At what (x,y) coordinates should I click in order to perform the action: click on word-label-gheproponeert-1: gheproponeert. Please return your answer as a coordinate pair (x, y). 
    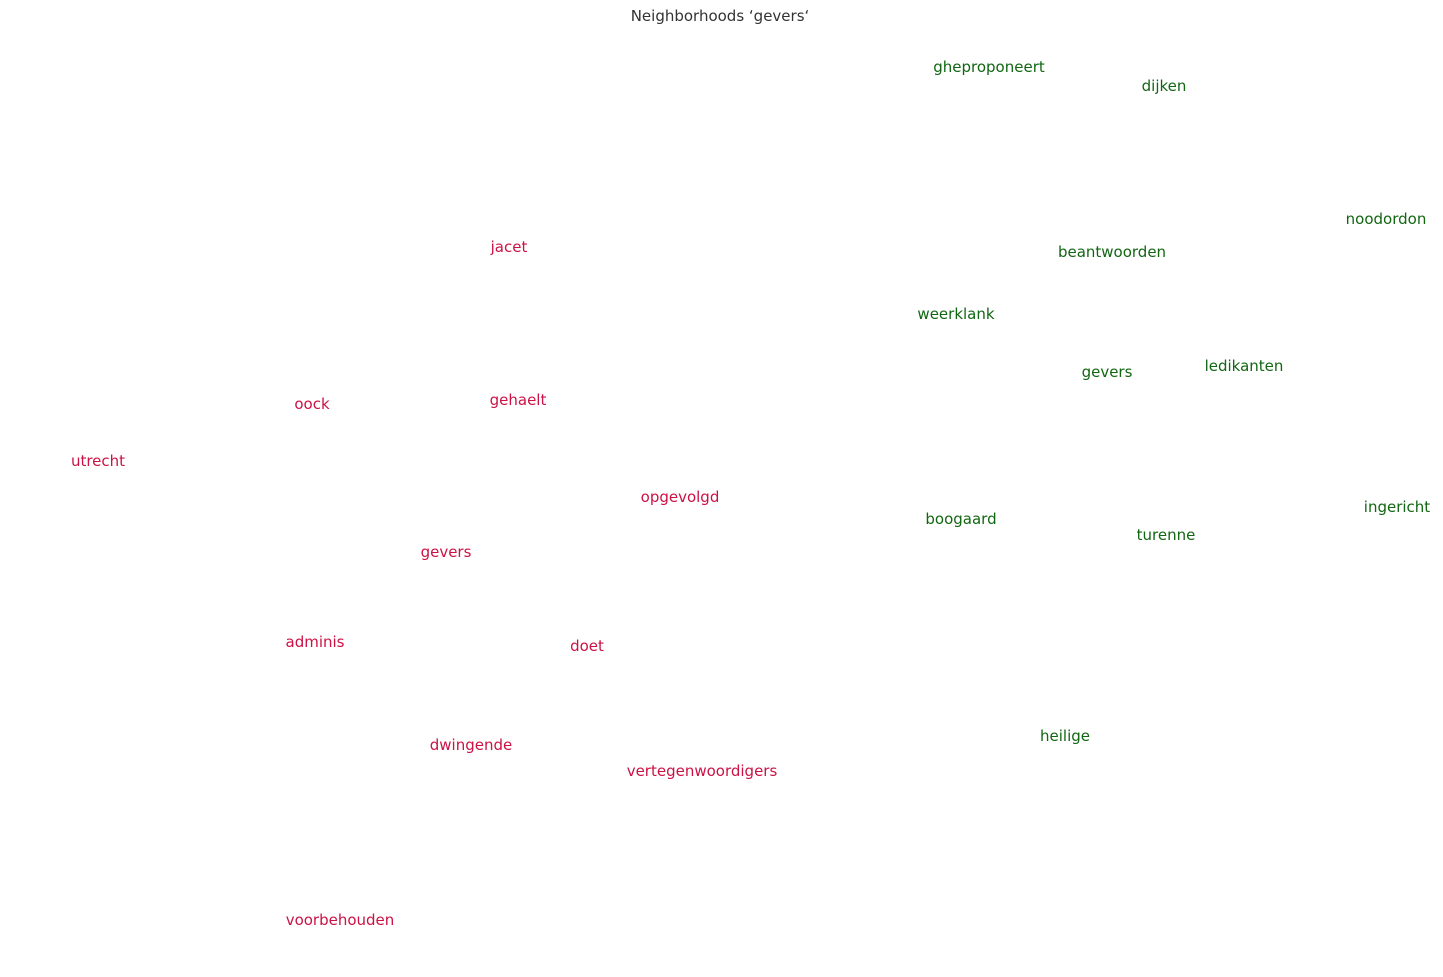
    Looking at the image, I should click on (989, 67).